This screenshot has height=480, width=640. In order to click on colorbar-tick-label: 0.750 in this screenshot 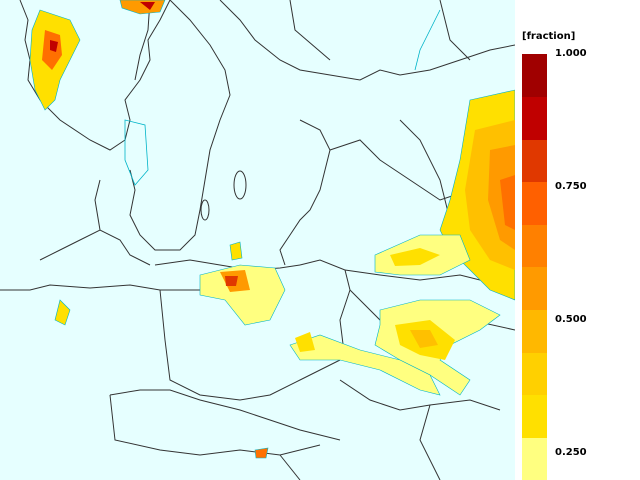, I will do `click(571, 186)`.